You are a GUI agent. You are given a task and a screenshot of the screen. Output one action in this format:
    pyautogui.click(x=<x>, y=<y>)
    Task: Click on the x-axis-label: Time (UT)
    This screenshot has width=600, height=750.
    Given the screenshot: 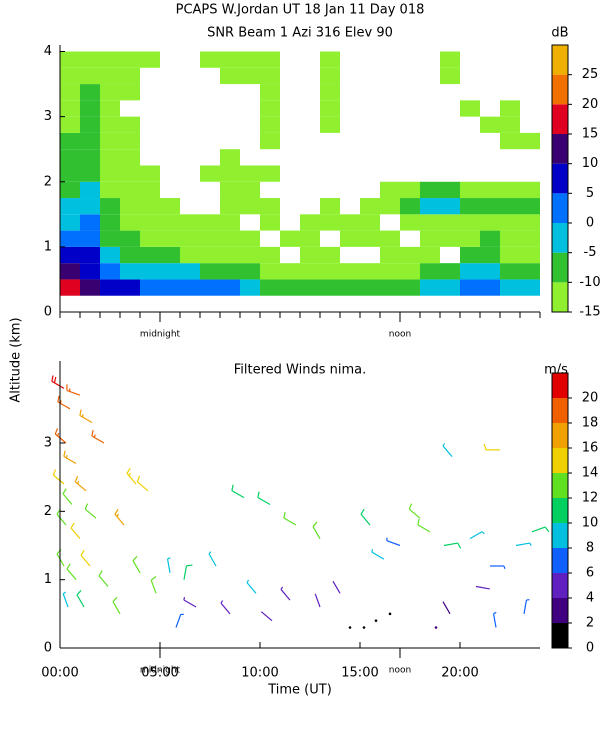 What is the action you would take?
    pyautogui.click(x=299, y=690)
    